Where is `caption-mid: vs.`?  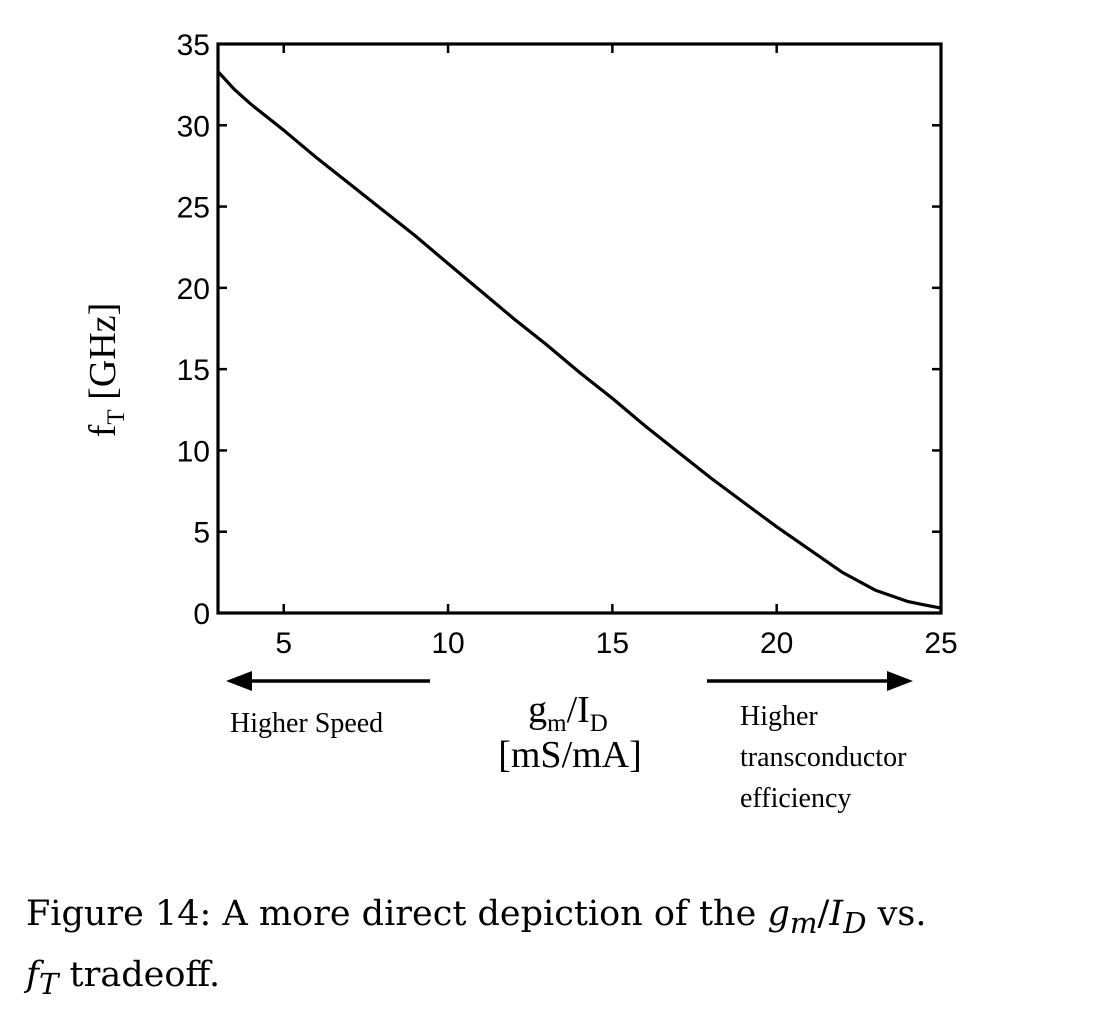
caption-mid: vs. is located at coordinates (896, 914).